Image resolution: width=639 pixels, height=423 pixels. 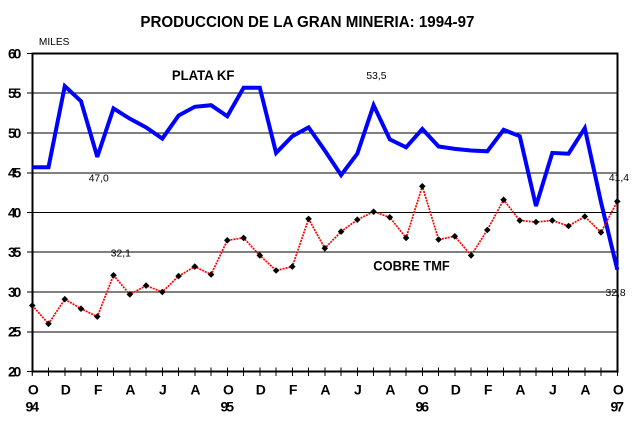 I want to click on svg-text: 25, so click(x=15, y=332).